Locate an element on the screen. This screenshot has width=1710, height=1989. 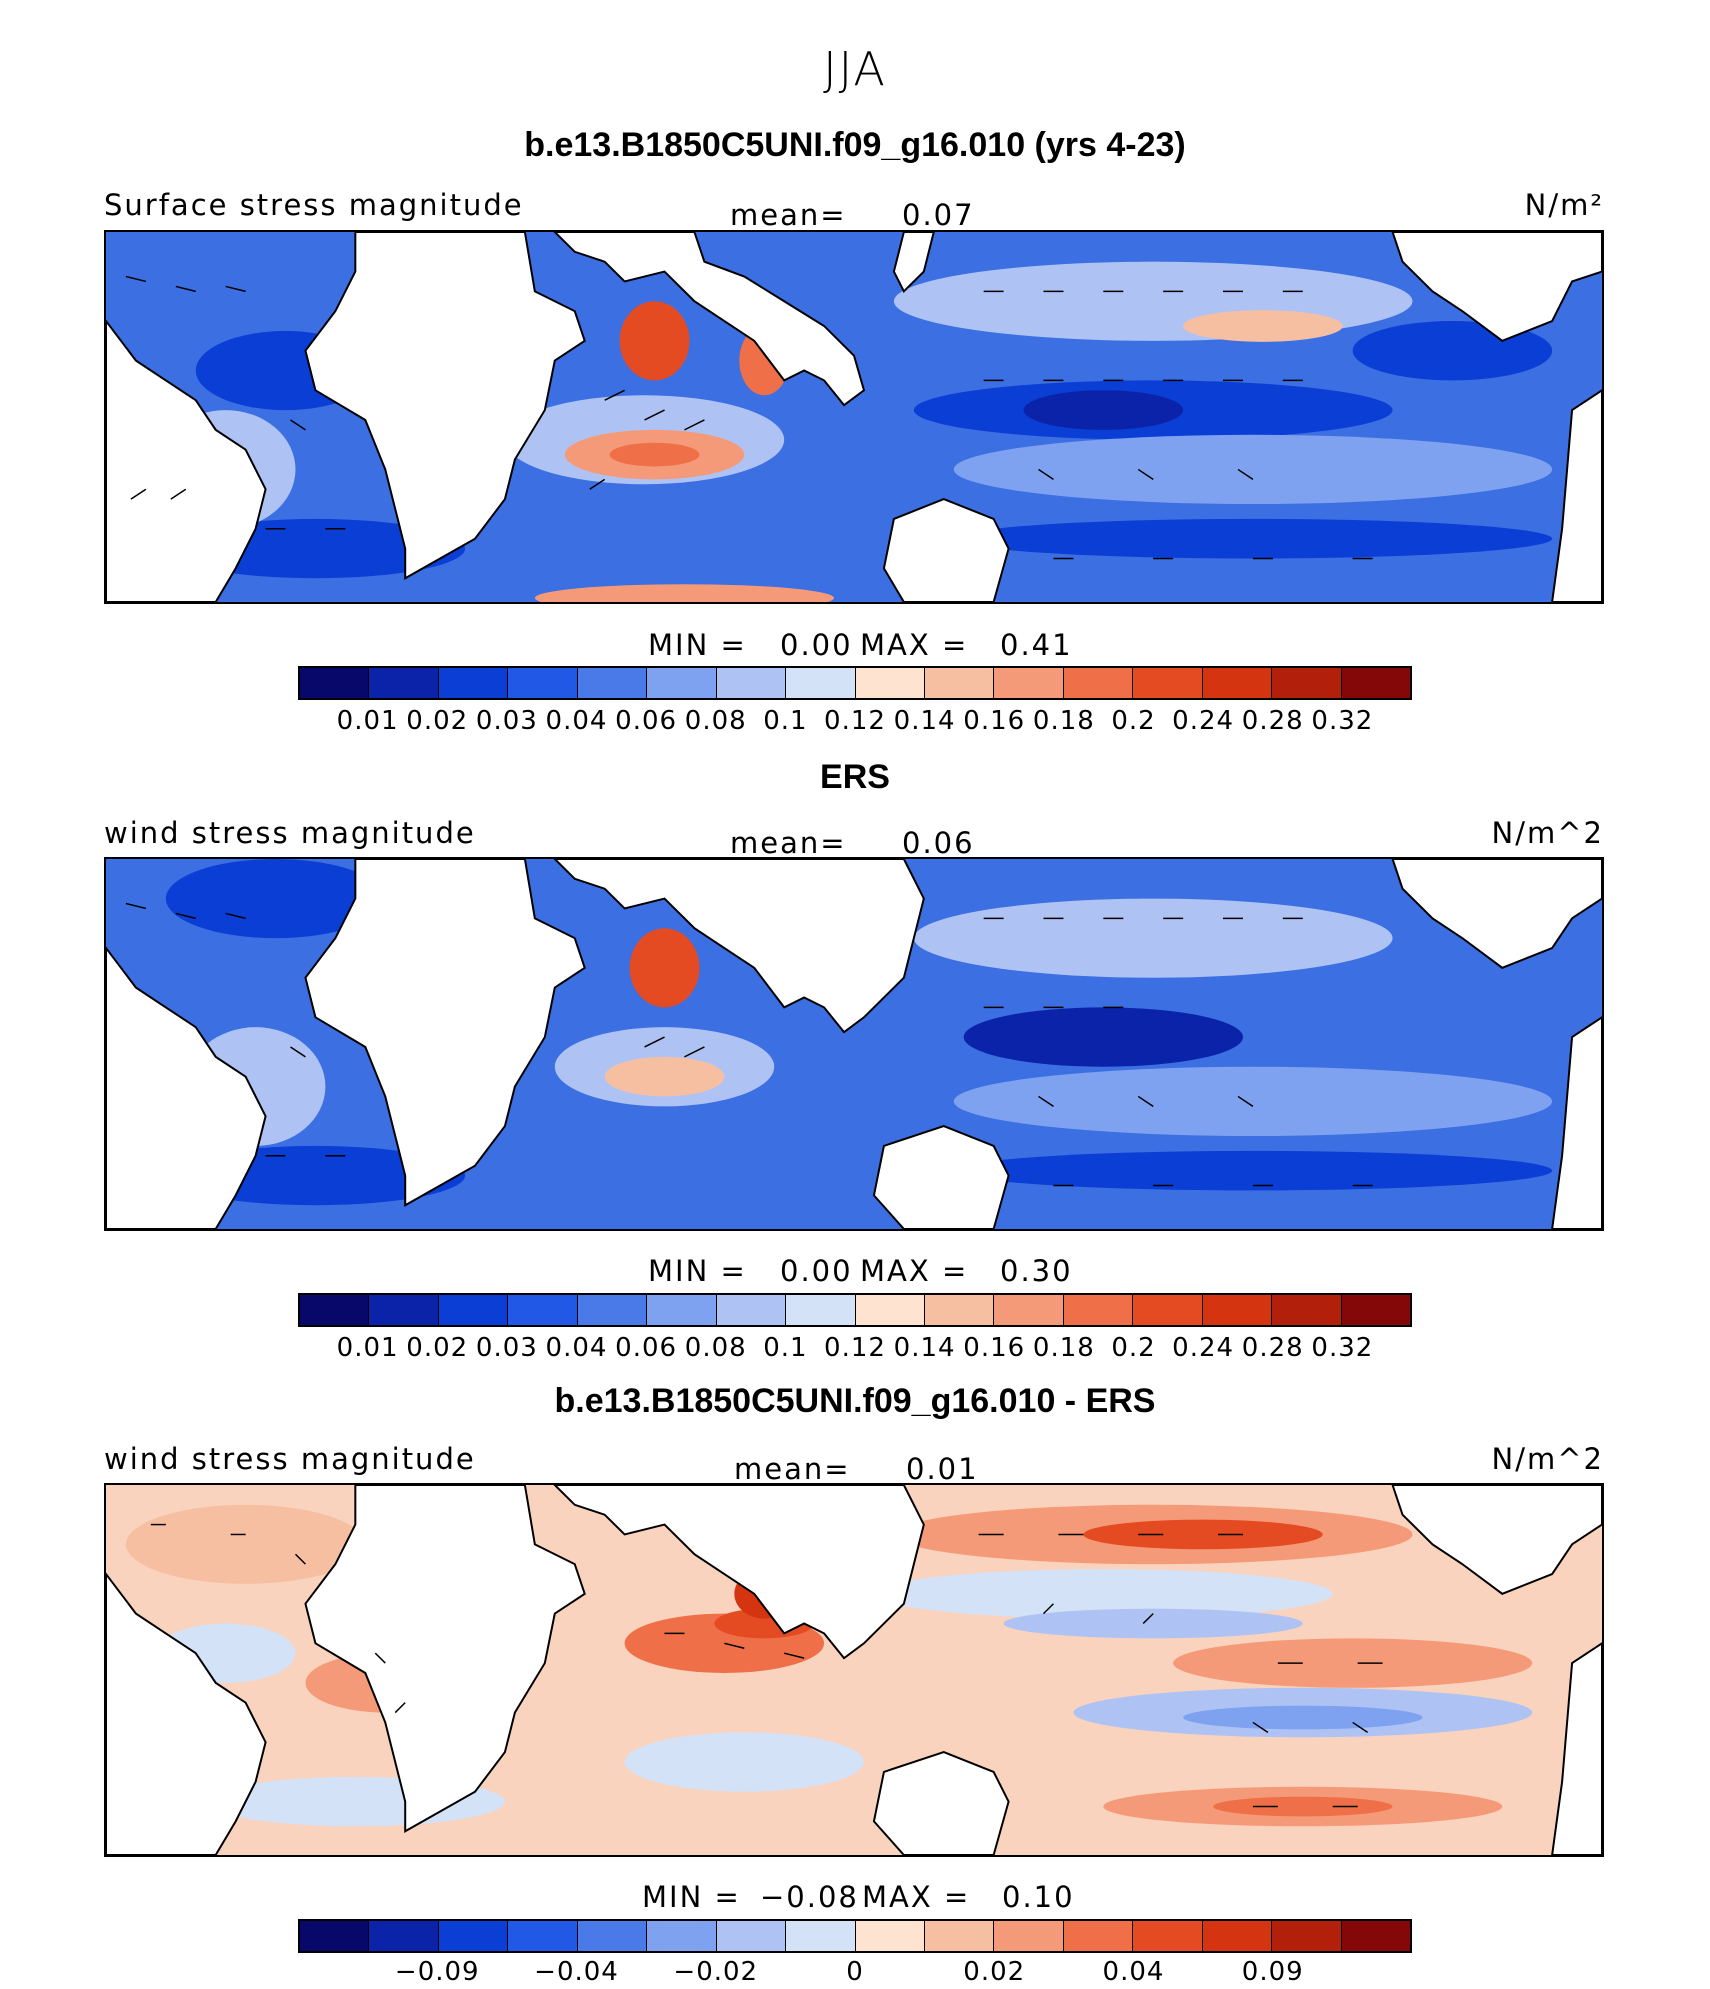
panel2-tick: 0.24 is located at coordinates (1203, 1348).